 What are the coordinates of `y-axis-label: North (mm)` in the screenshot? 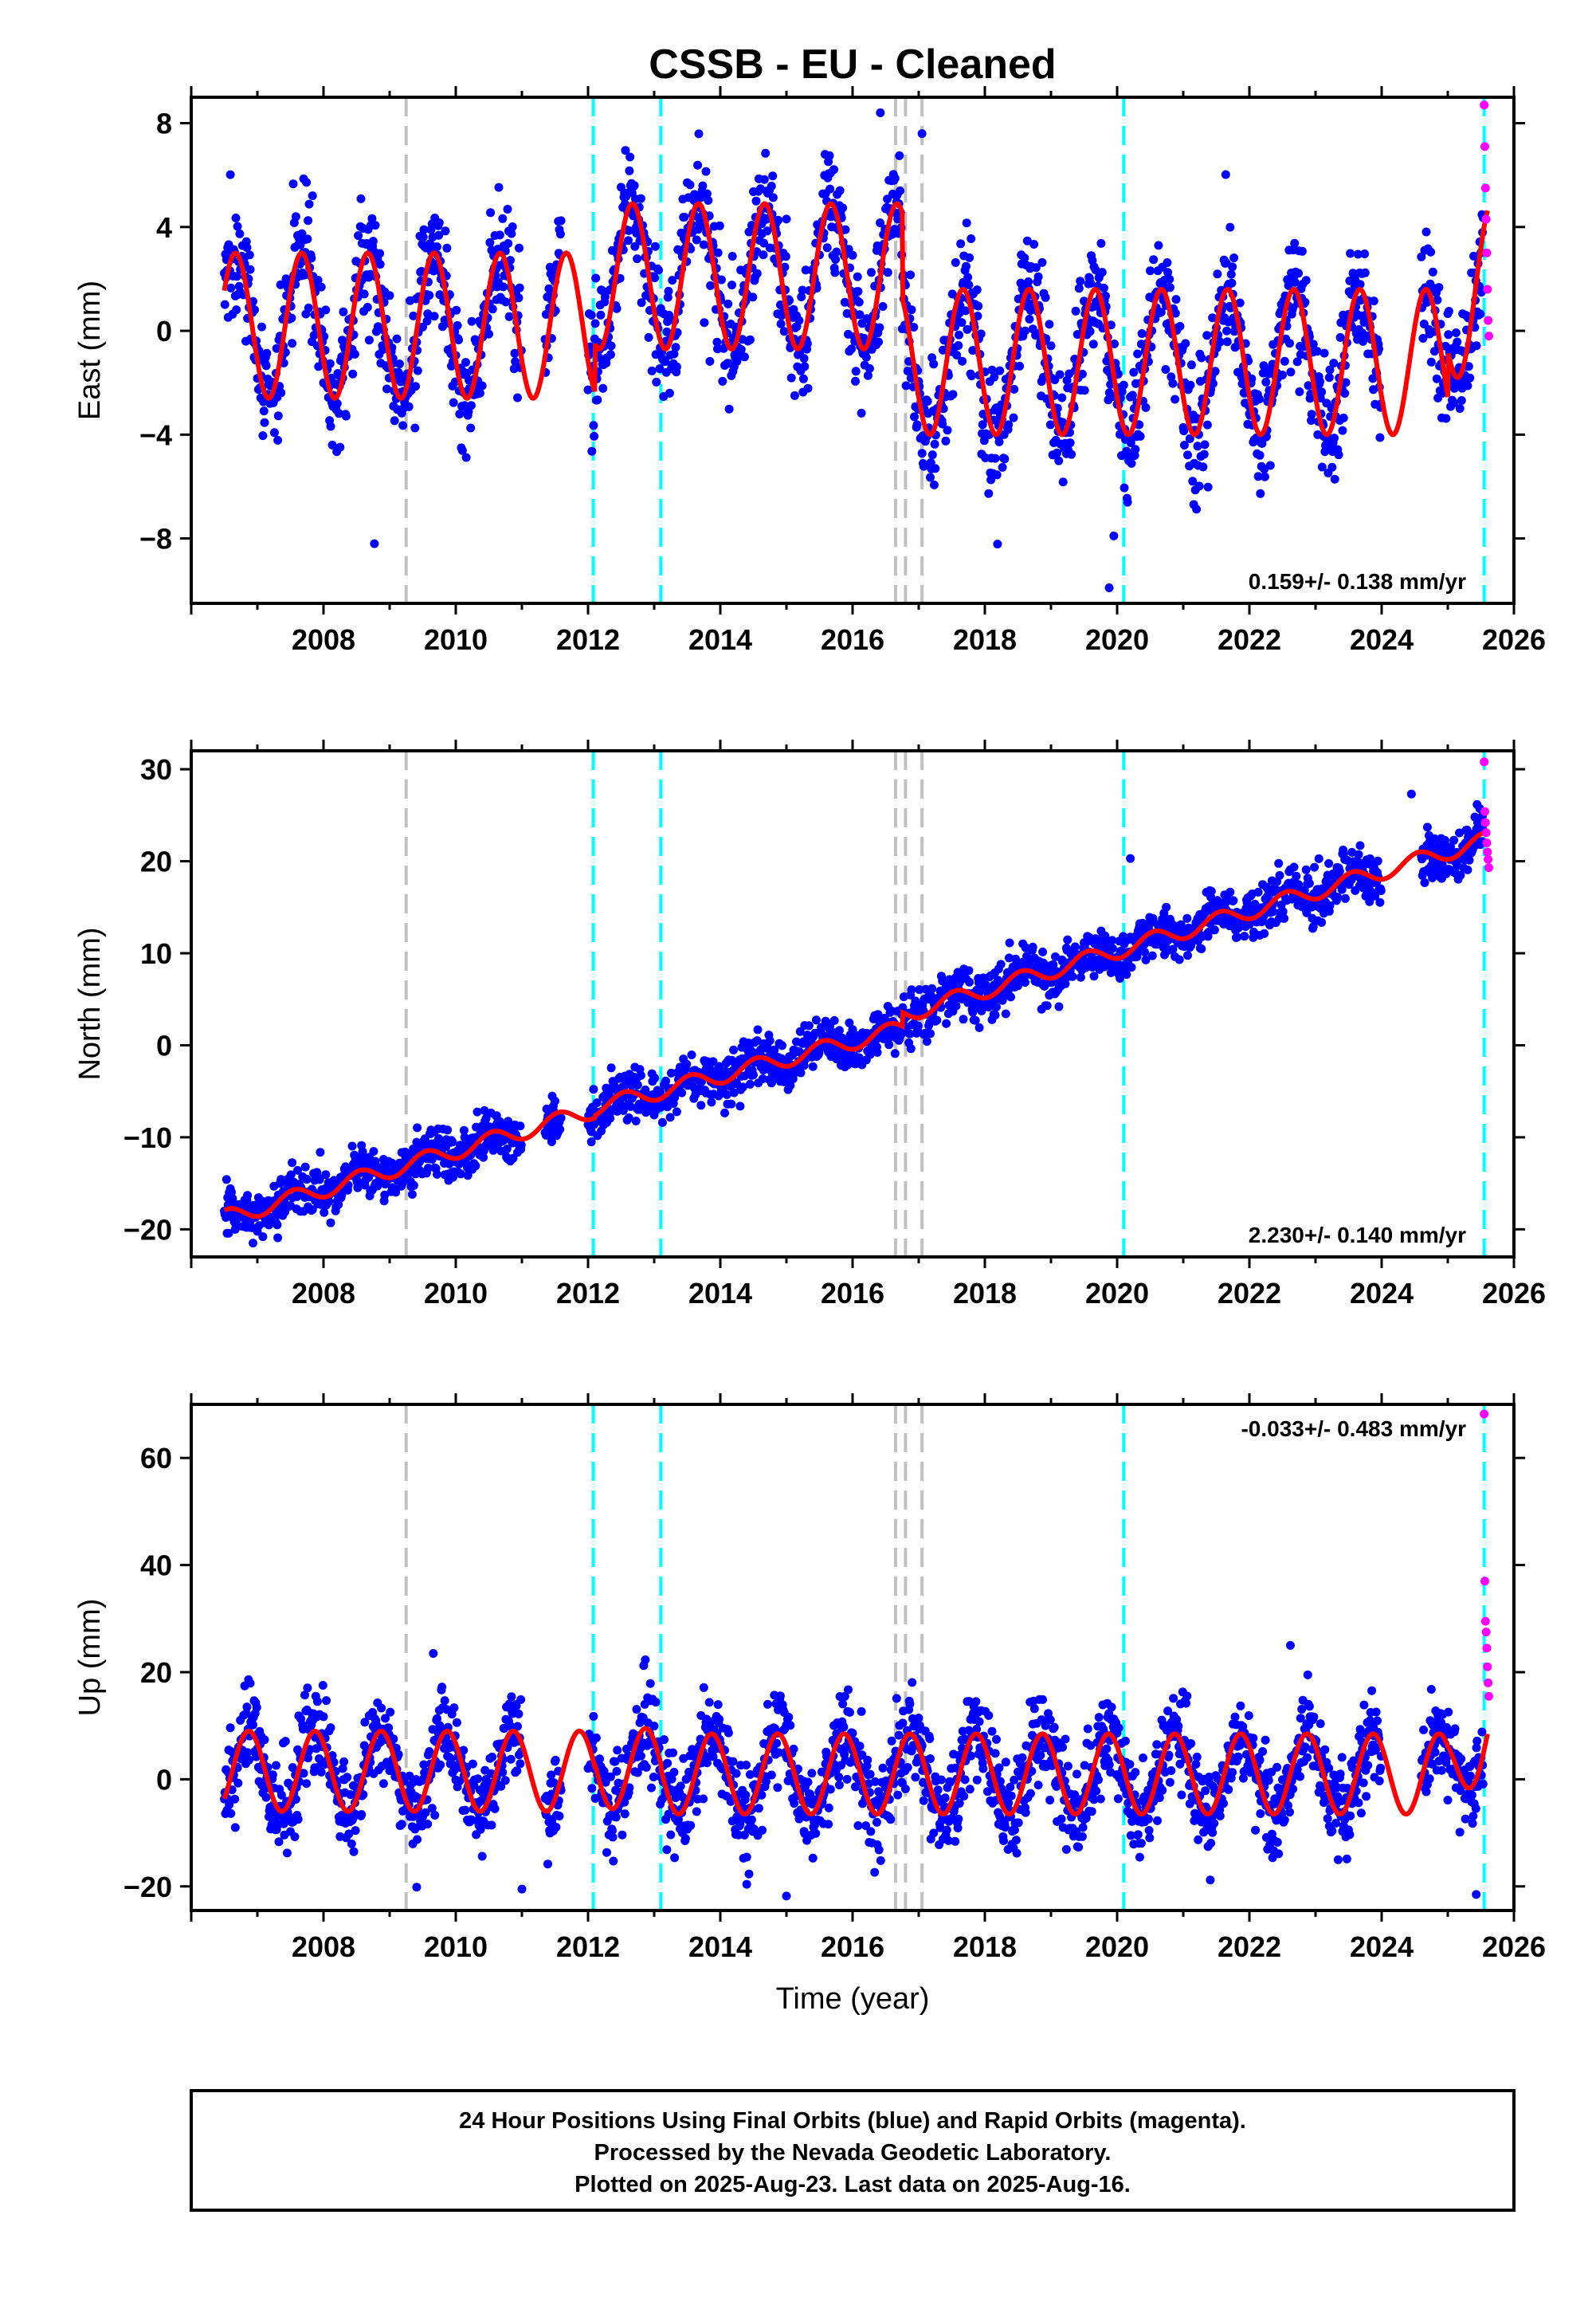 It's located at (90, 1004).